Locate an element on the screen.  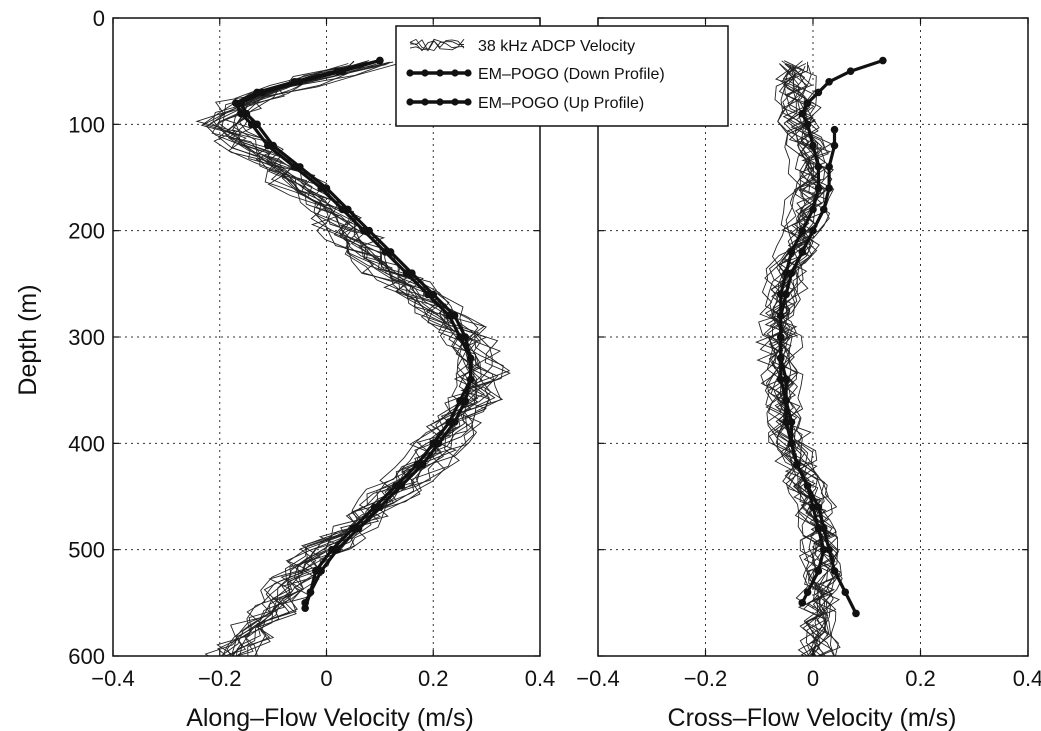
legend-sample-adcp is located at coordinates (437, 45).